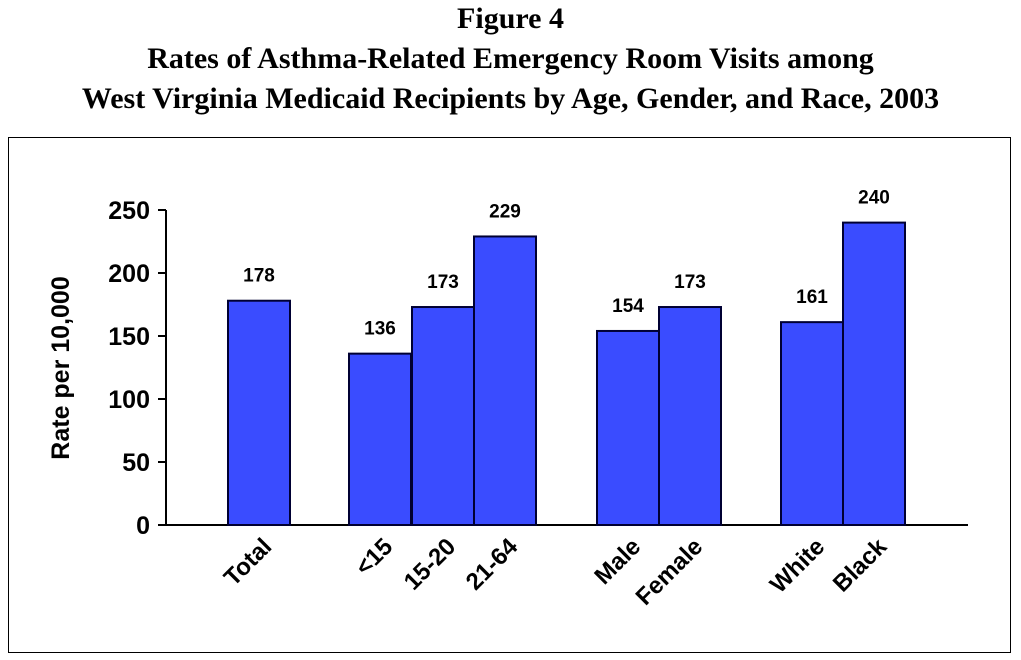  Describe the element at coordinates (628, 427) in the screenshot. I see `bar-male` at that location.